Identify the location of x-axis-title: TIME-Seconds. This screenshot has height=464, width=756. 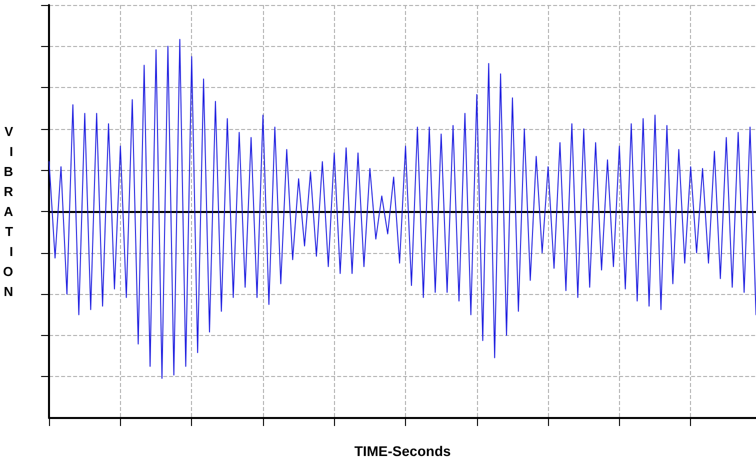
(402, 451).